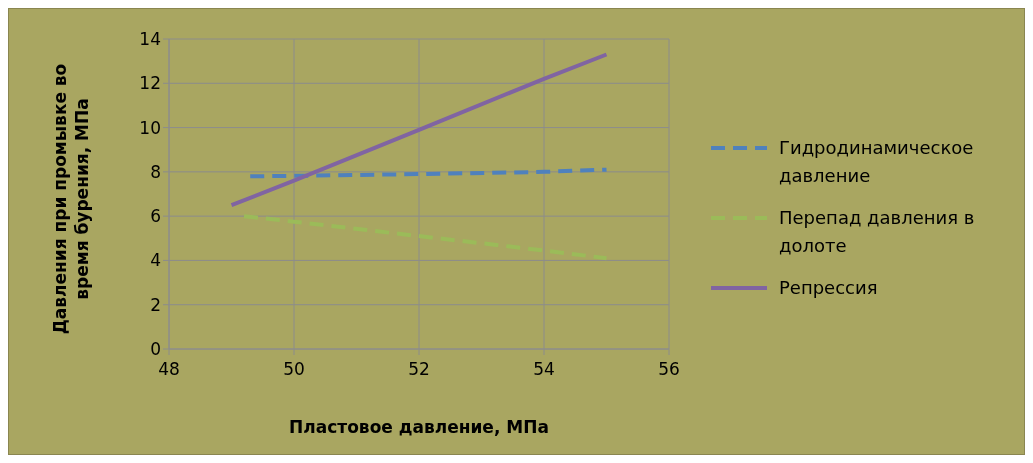 The image size is (1033, 463). Describe the element at coordinates (829, 288) in the screenshot. I see `legend-label: Репрессия` at that location.